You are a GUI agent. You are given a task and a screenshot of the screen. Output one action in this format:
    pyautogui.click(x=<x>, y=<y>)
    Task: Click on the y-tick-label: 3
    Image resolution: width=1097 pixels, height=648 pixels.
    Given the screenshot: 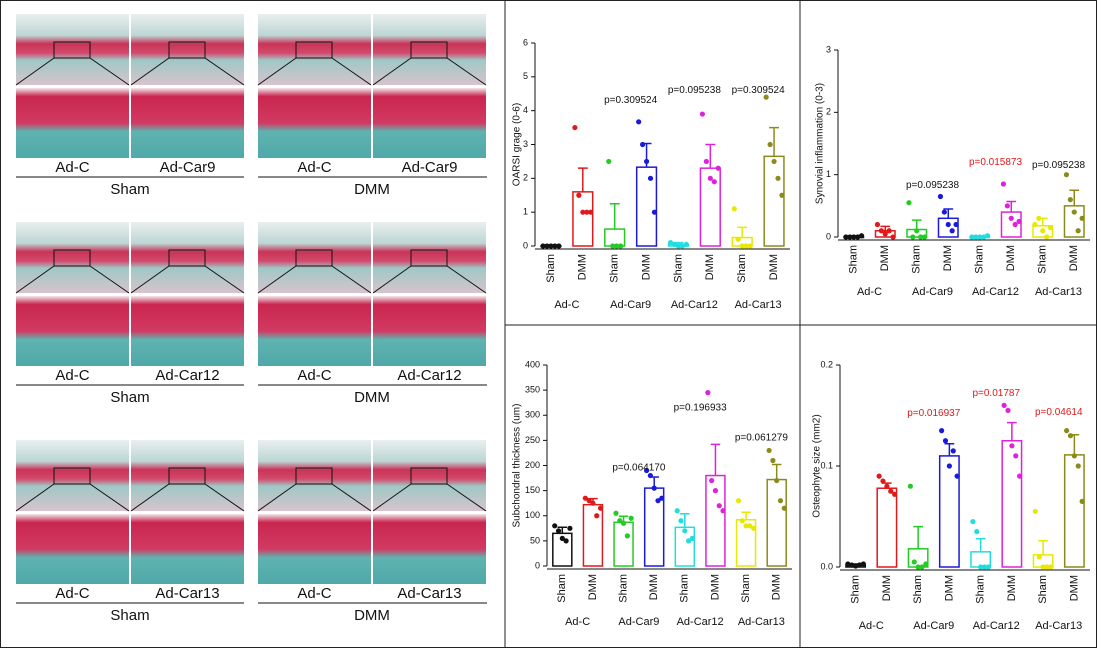 What is the action you would take?
    pyautogui.click(x=828, y=49)
    